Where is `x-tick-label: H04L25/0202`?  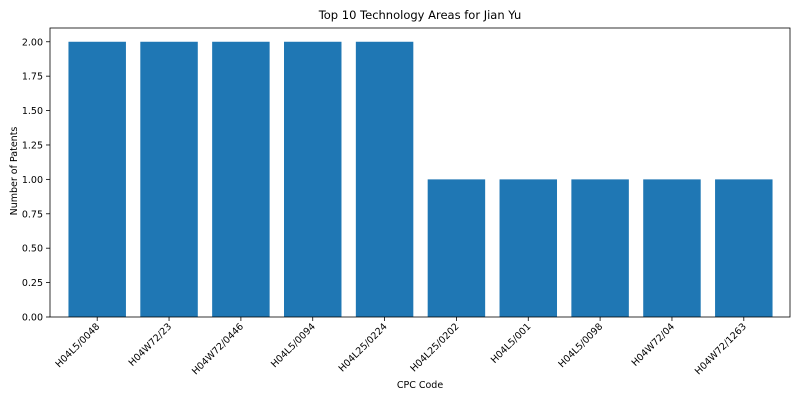
x-tick-label: H04L25/0202 is located at coordinates (435, 347).